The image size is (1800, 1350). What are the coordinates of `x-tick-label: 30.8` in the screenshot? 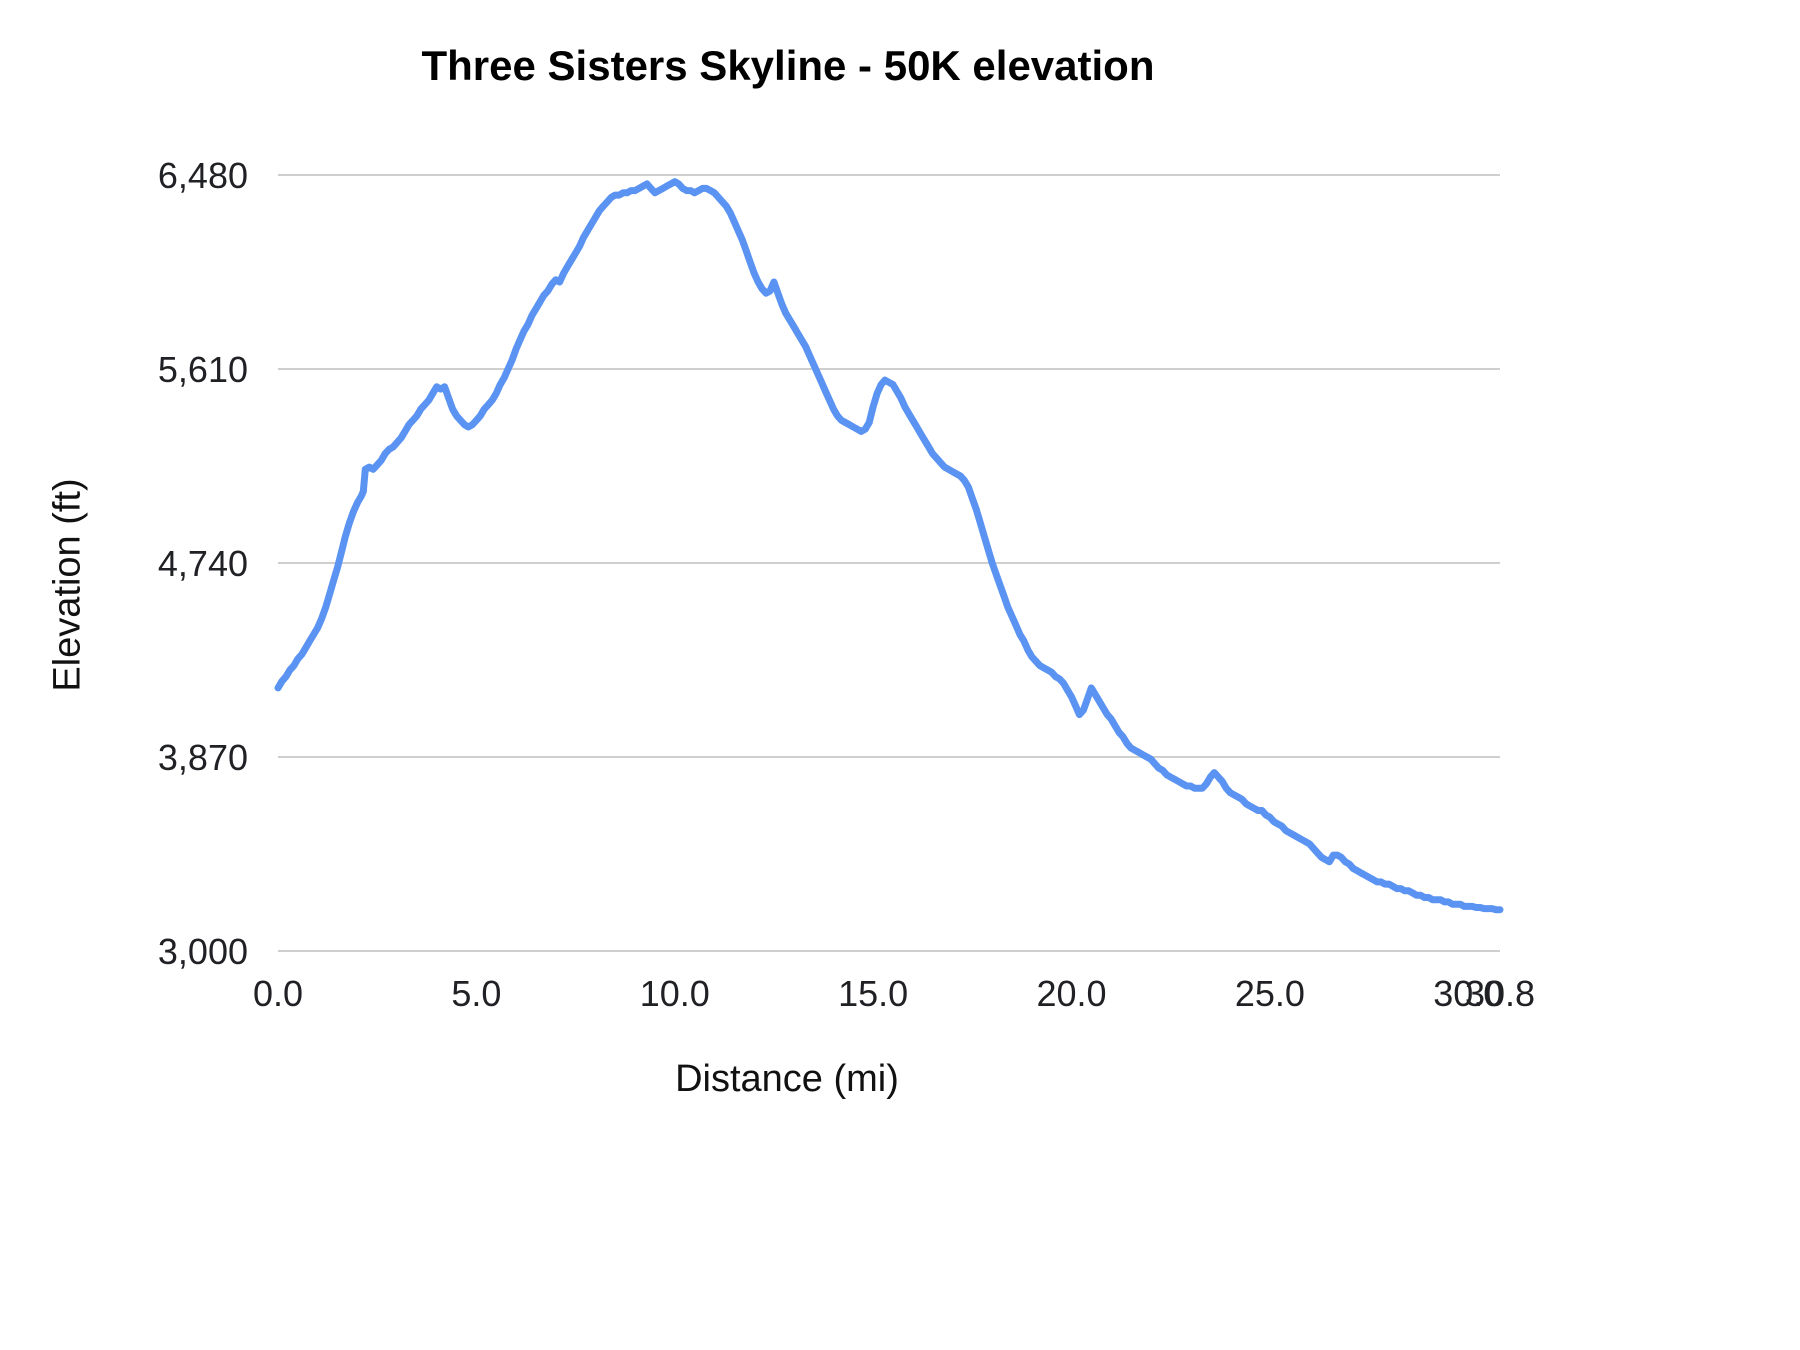 It's located at (1500, 993).